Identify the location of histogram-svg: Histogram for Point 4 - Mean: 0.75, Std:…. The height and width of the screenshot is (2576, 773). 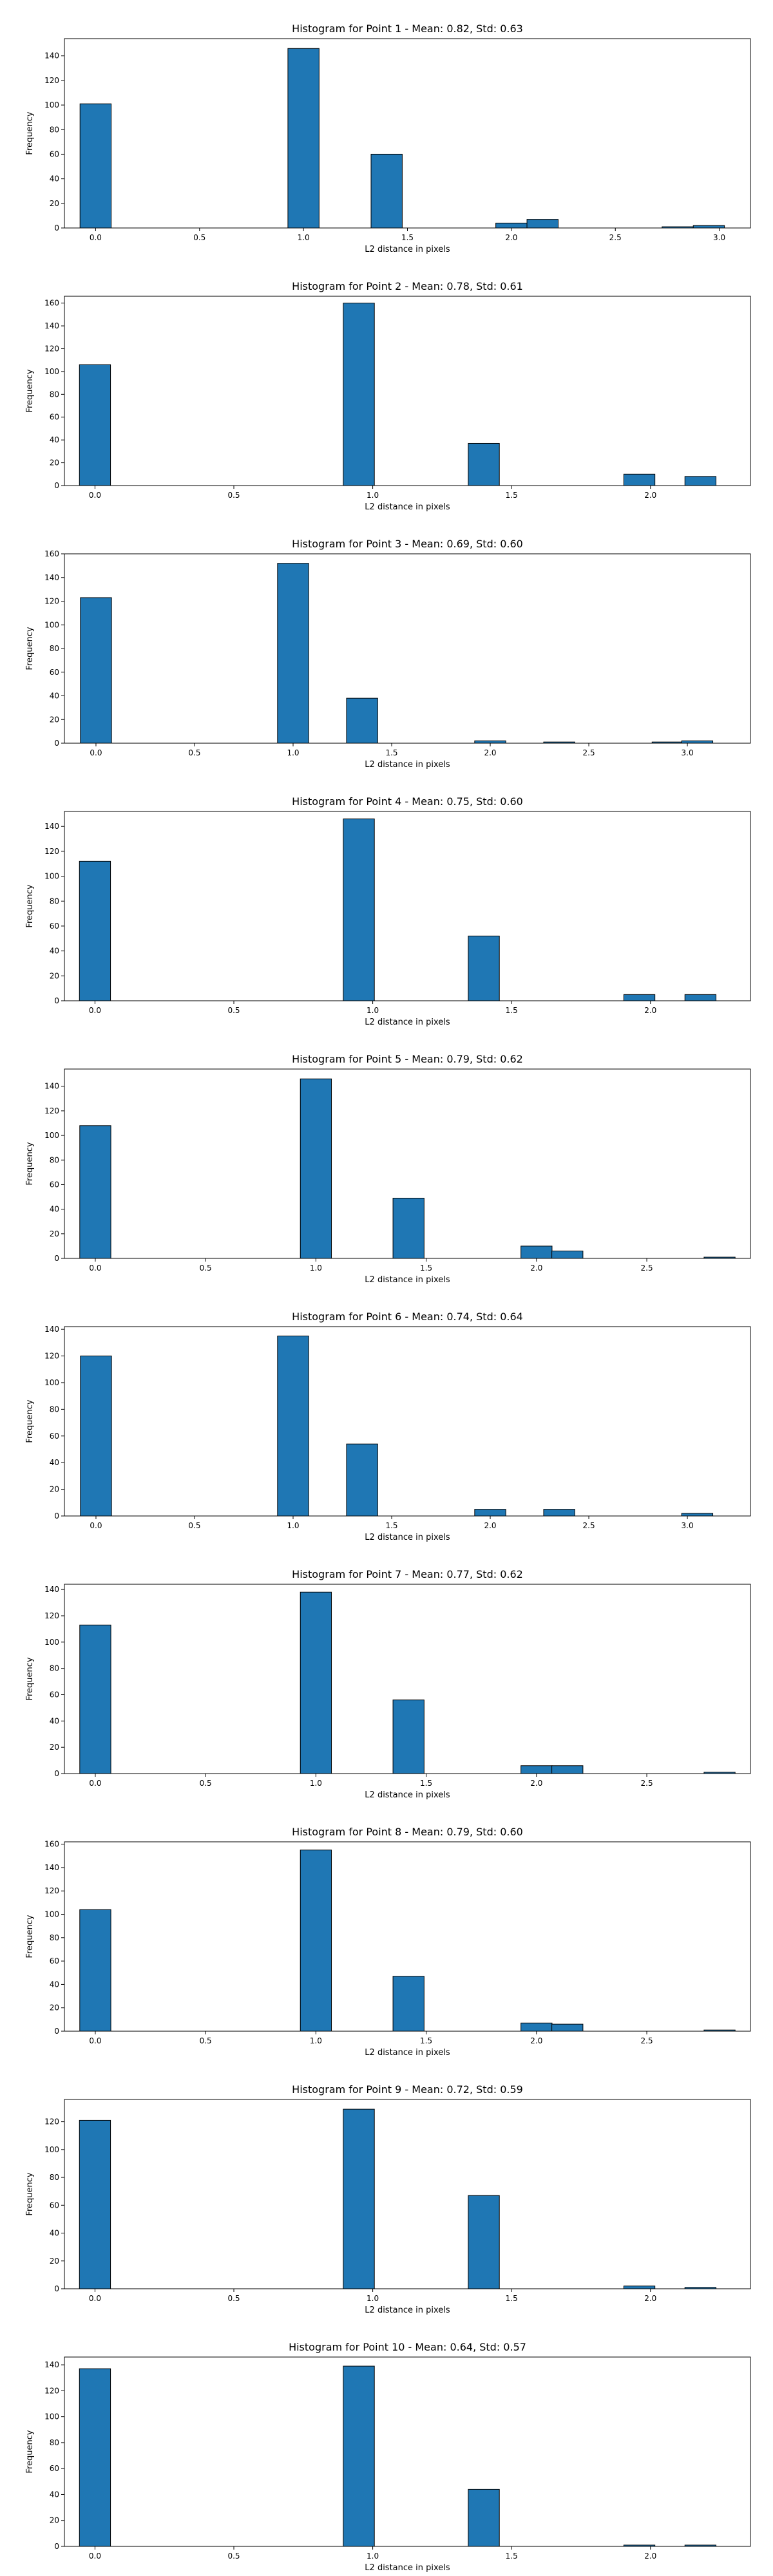
(388, 911).